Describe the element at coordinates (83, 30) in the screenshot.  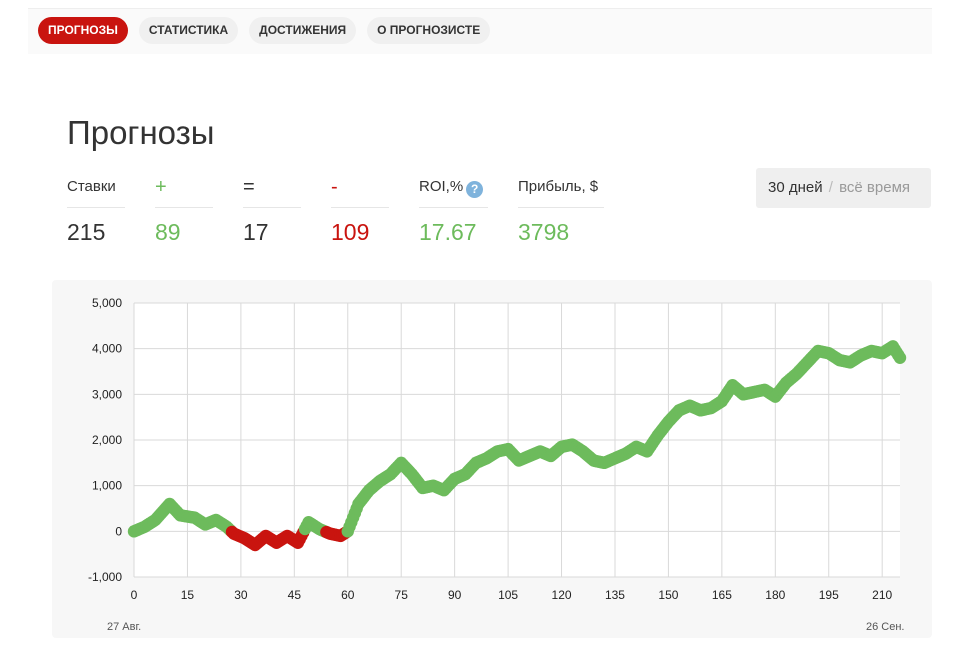
I see `tab-forecasts: ПРОГНОЗЫ` at that location.